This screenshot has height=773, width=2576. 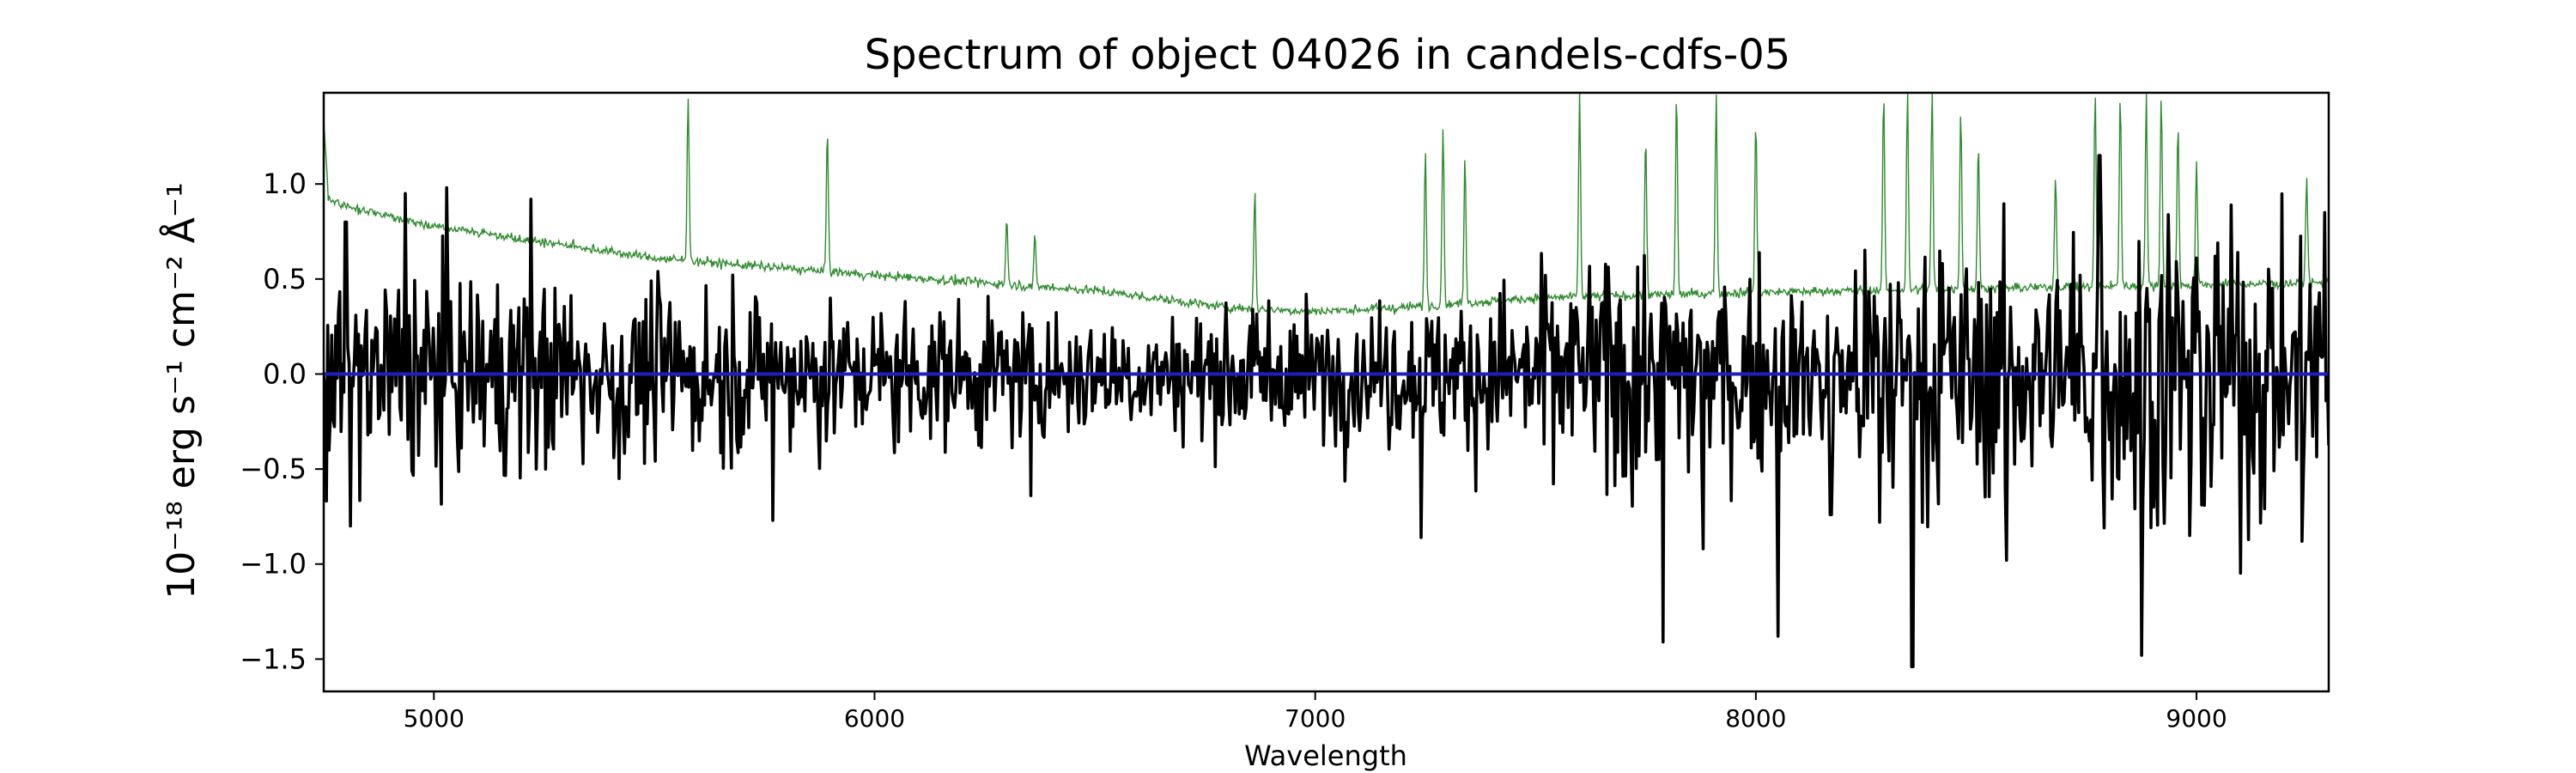 I want to click on x-axis-label: Wavelength, so click(x=1325, y=756).